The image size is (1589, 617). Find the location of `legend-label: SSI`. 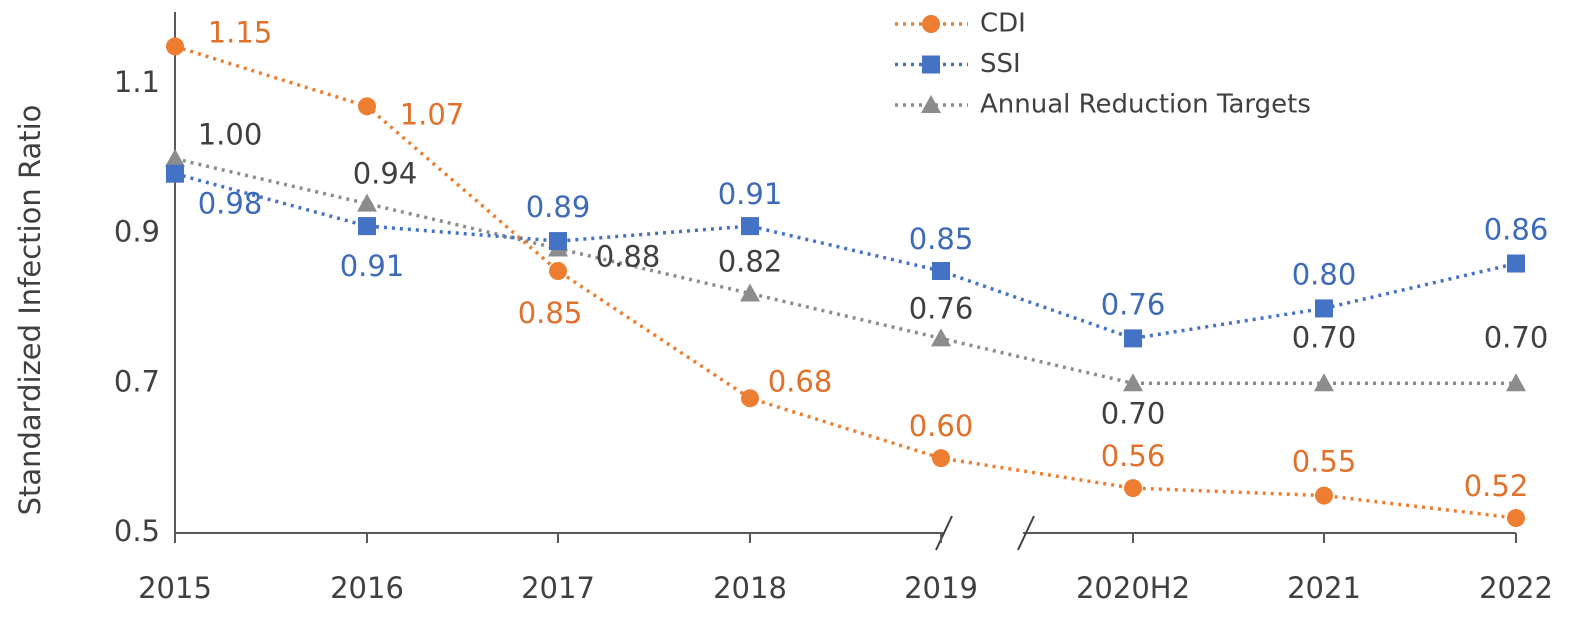

legend-label: SSI is located at coordinates (1000, 64).